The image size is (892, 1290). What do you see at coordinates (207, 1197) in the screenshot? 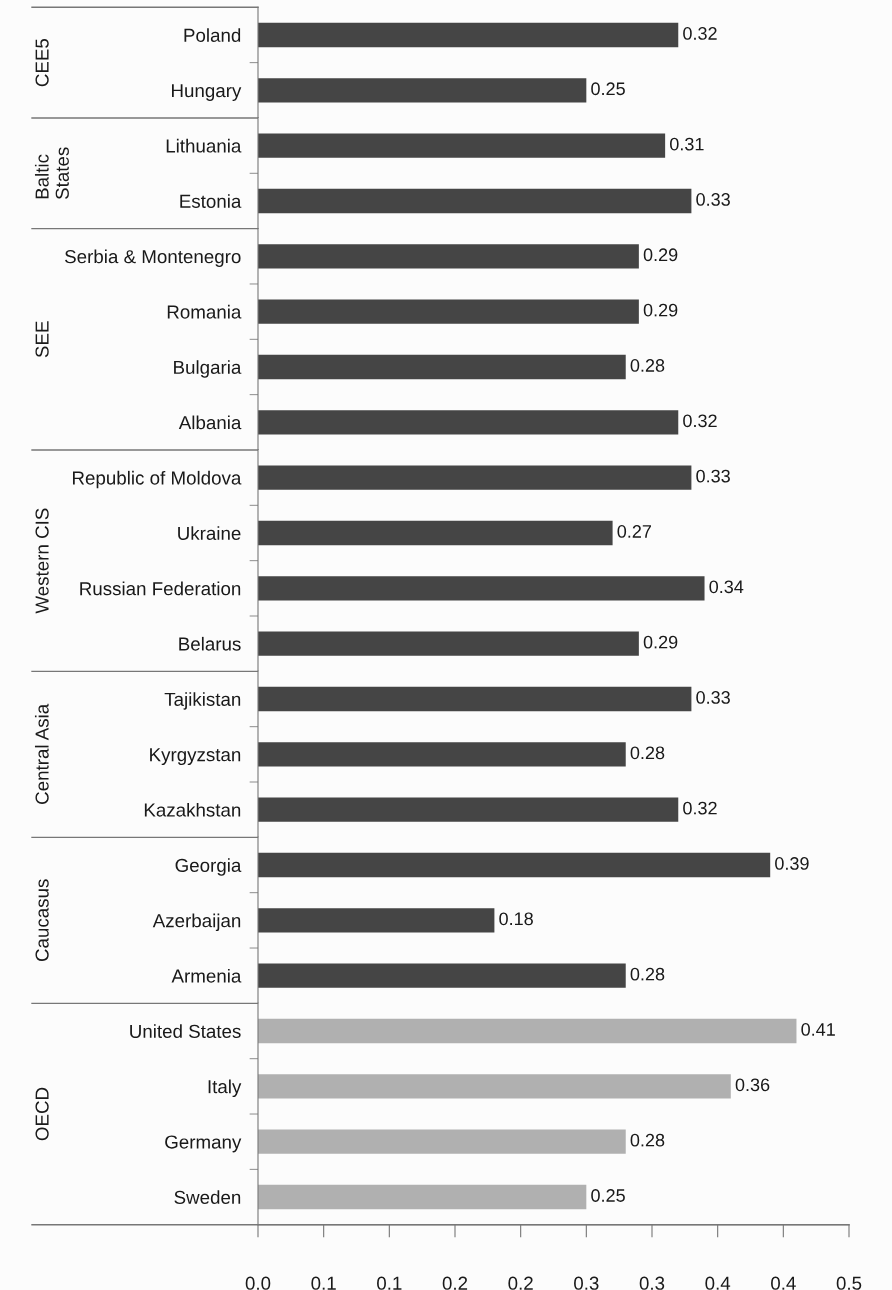
I see `y-tick-label: Sweden` at bounding box center [207, 1197].